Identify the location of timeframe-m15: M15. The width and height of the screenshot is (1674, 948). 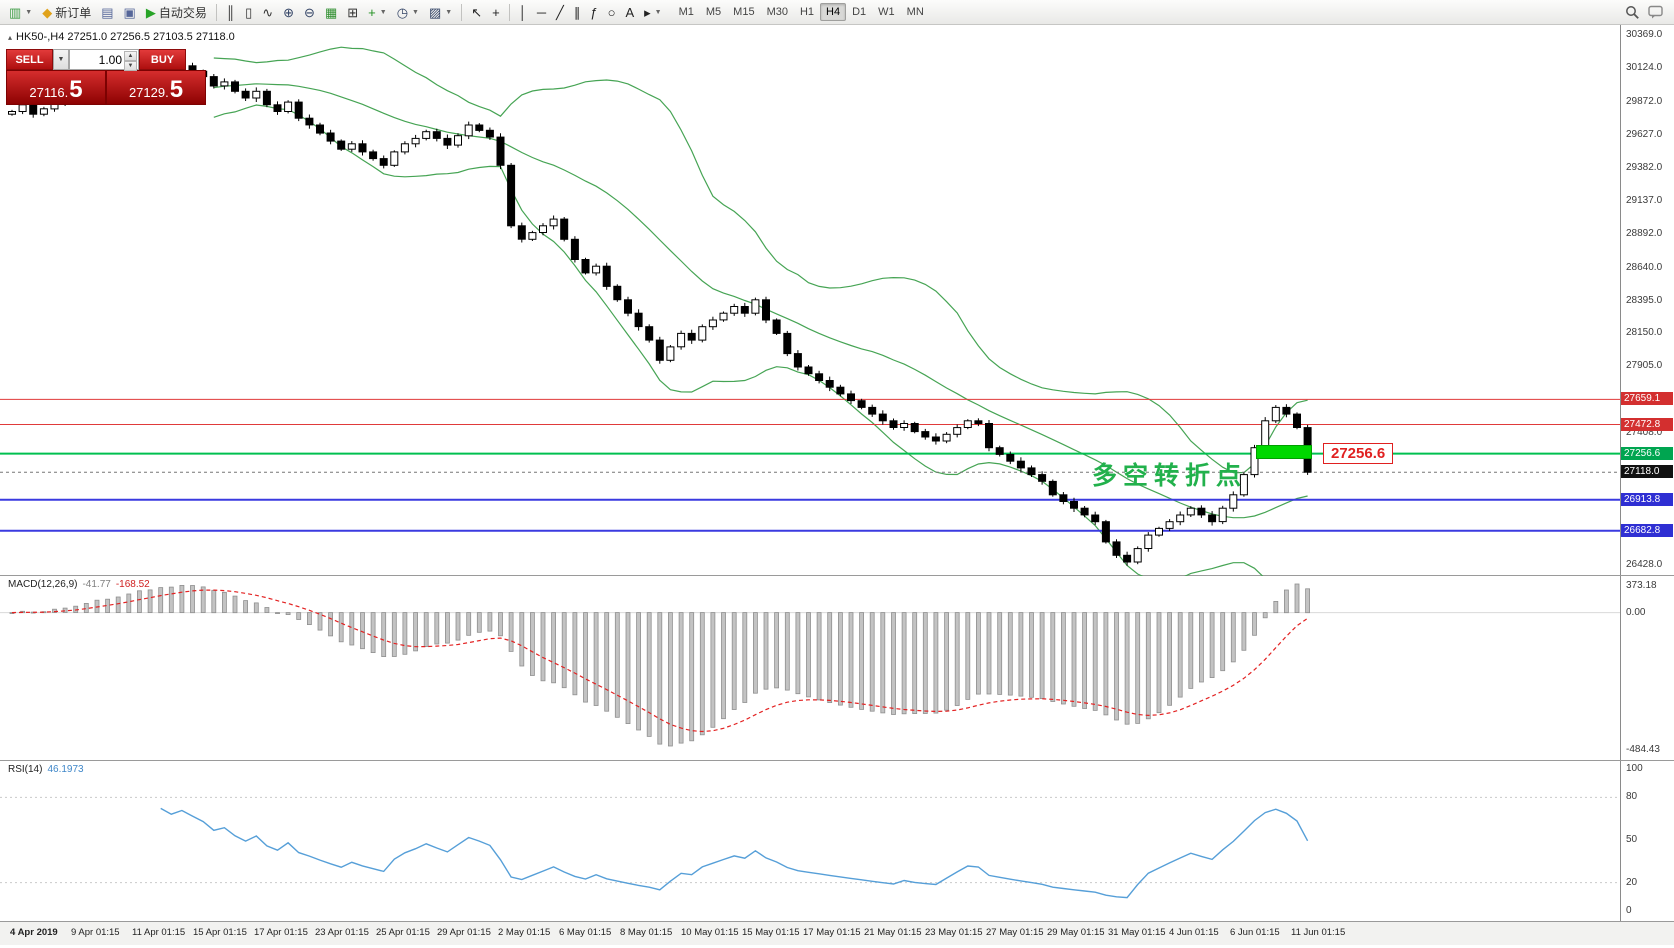
(744, 12).